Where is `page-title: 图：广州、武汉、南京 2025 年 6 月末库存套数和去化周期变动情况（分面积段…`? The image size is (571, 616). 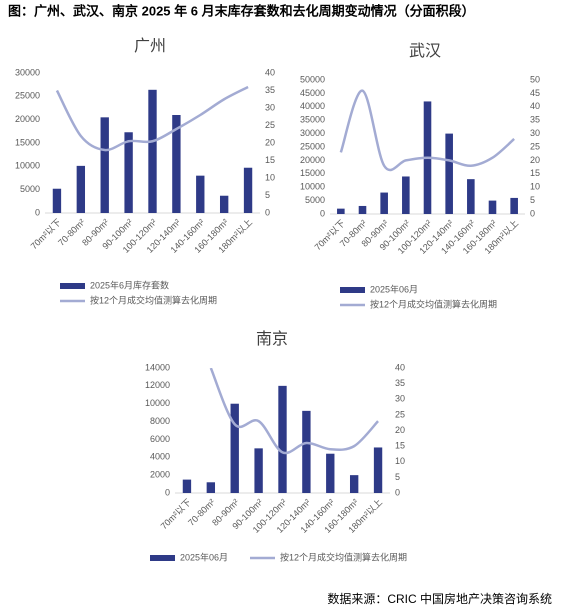 page-title: 图：广州、武汉、南京 2025 年 6 月末库存套数和去化周期变动情况（分面积段… is located at coordinates (241, 10).